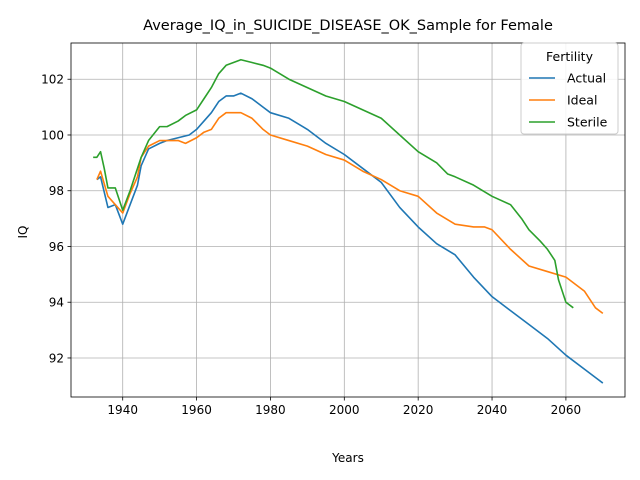 Image resolution: width=640 pixels, height=480 pixels. I want to click on y-axis-label: IQ, so click(23, 232).